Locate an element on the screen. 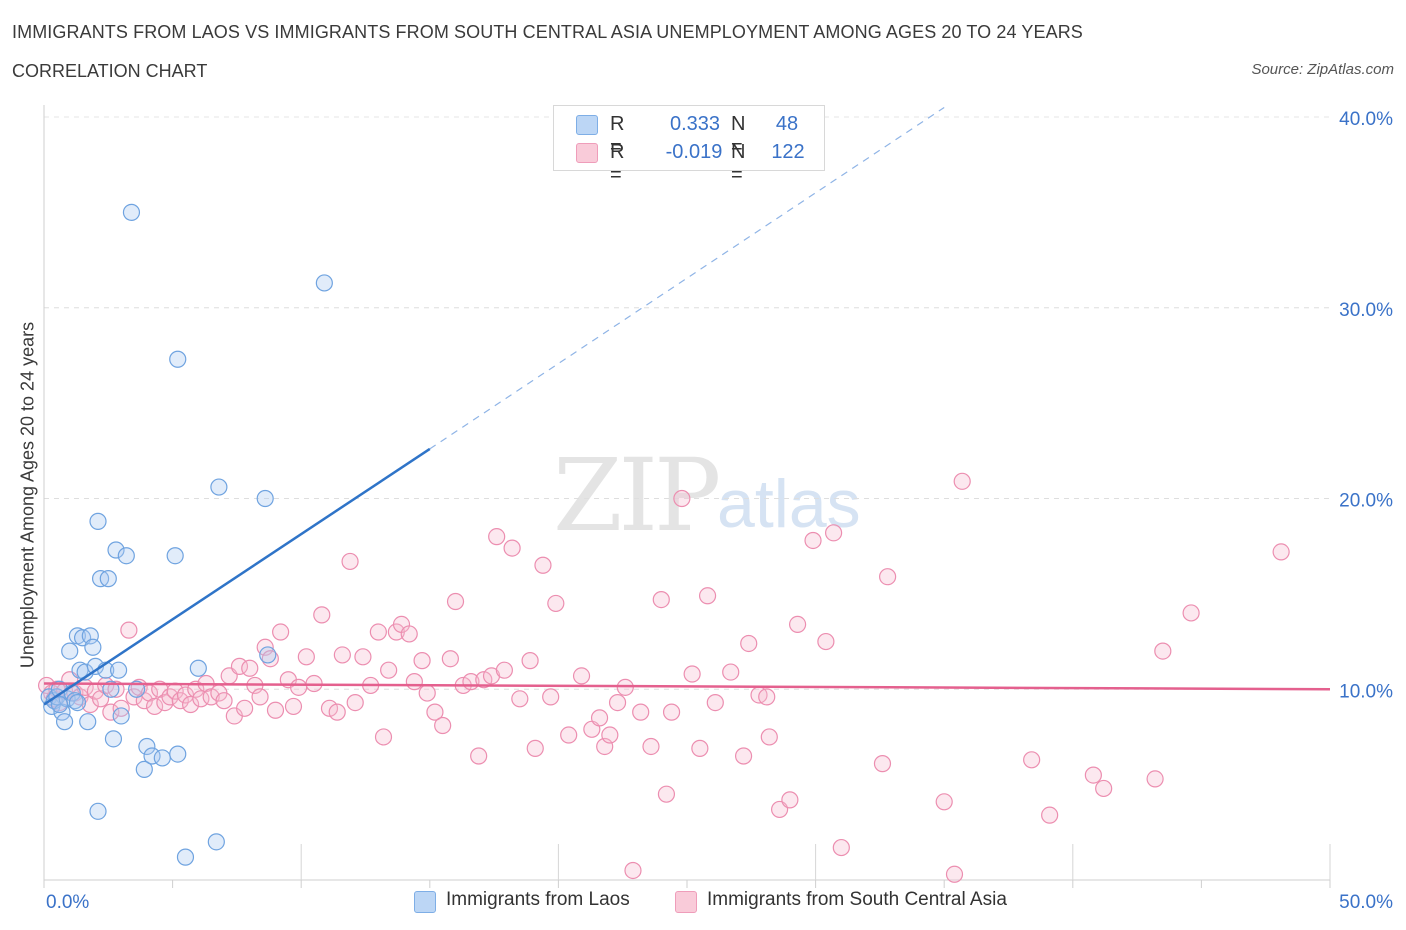 Image resolution: width=1406 pixels, height=930 pixels. chart-subtitle: CORRELATION CHART is located at coordinates (110, 71).